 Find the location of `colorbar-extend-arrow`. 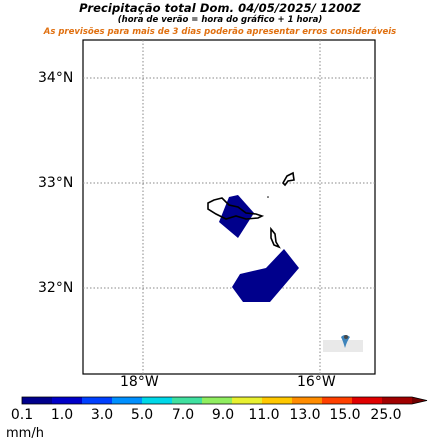

colorbar-extend-arrow is located at coordinates (419, 400).